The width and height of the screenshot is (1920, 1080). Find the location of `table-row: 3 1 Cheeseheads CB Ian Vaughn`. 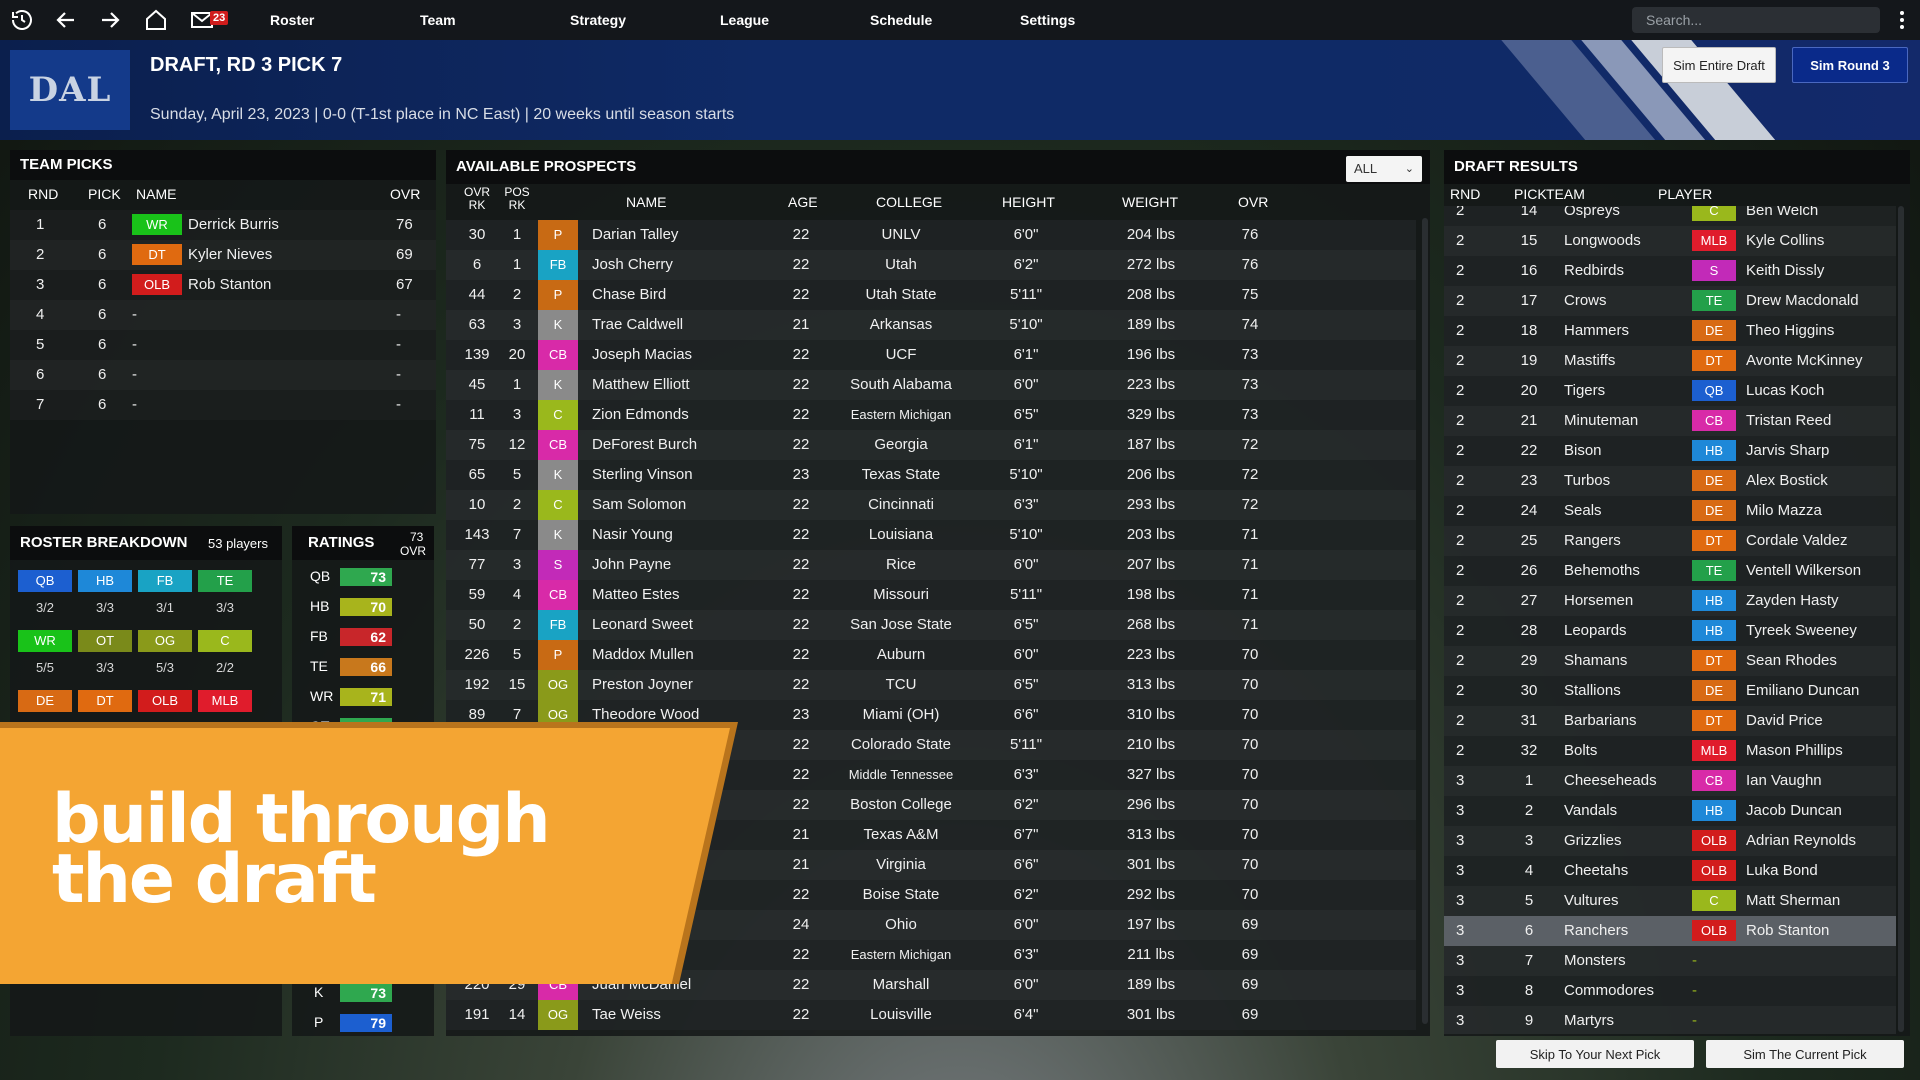

table-row: 3 1 Cheeseheads CB Ian Vaughn is located at coordinates (1670, 781).